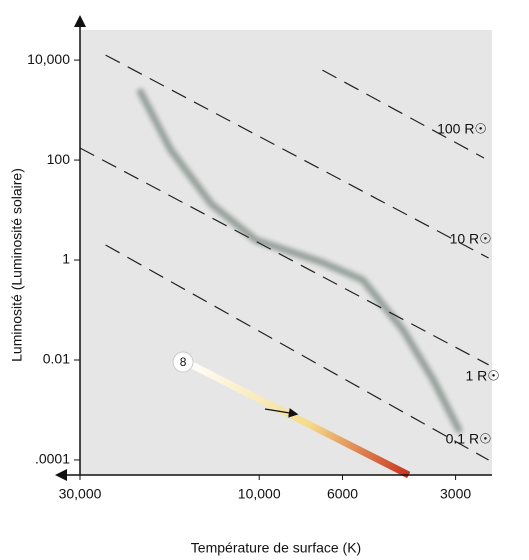 The image size is (529, 560). I want to click on x-axis-label: Température de surface (K), so click(276, 548).